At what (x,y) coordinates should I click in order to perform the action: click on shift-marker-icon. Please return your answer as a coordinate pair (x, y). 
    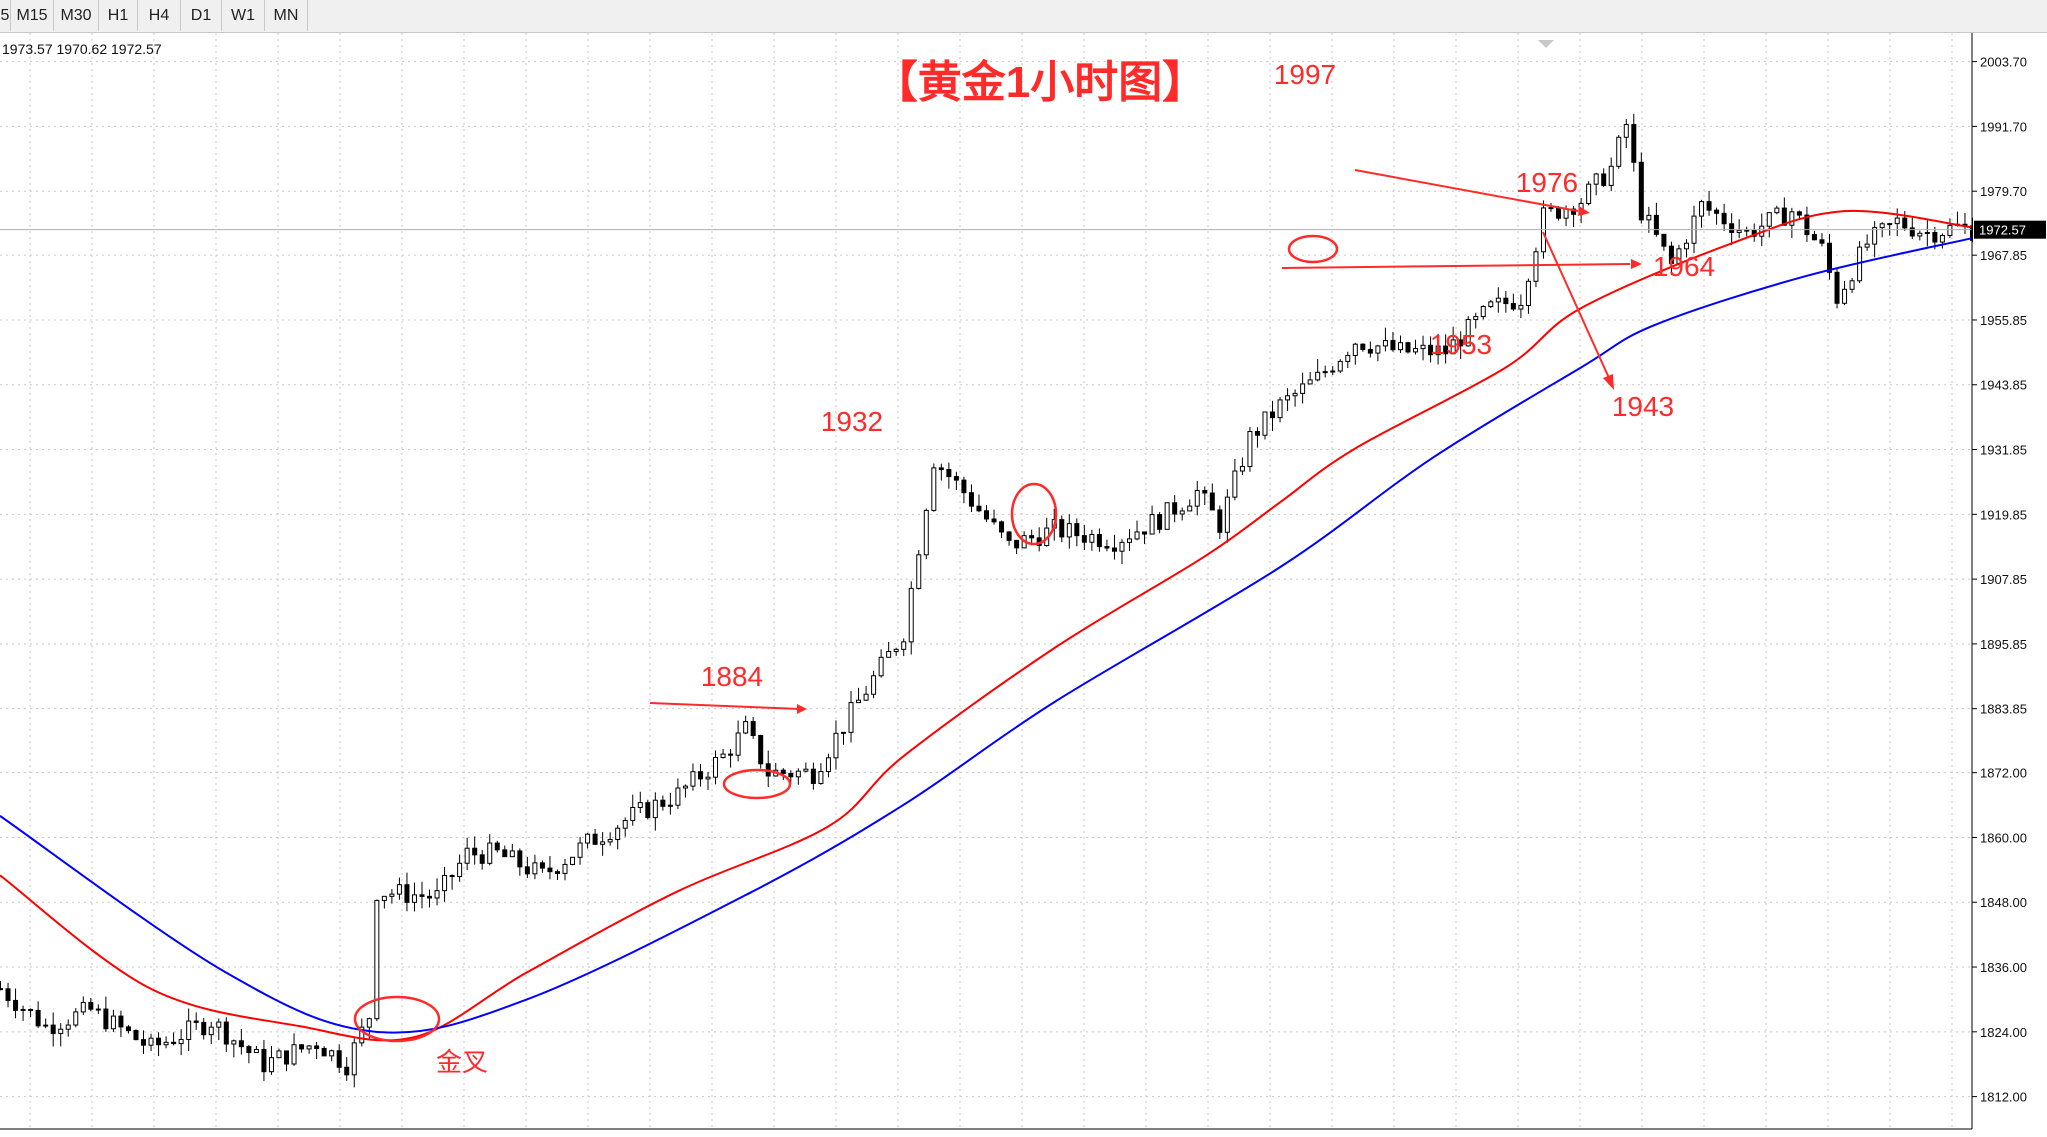
    Looking at the image, I should click on (1546, 44).